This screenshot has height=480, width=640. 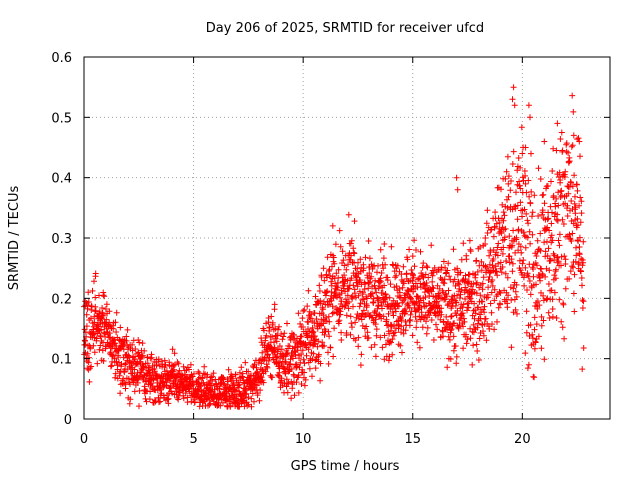 I want to click on x-tick-label: 15, so click(x=412, y=439).